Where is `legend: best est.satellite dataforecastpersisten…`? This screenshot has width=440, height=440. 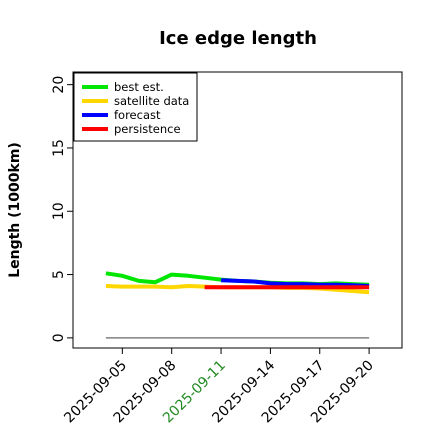
legend: best est.satellite dataforecastpersisten… is located at coordinates (135, 107).